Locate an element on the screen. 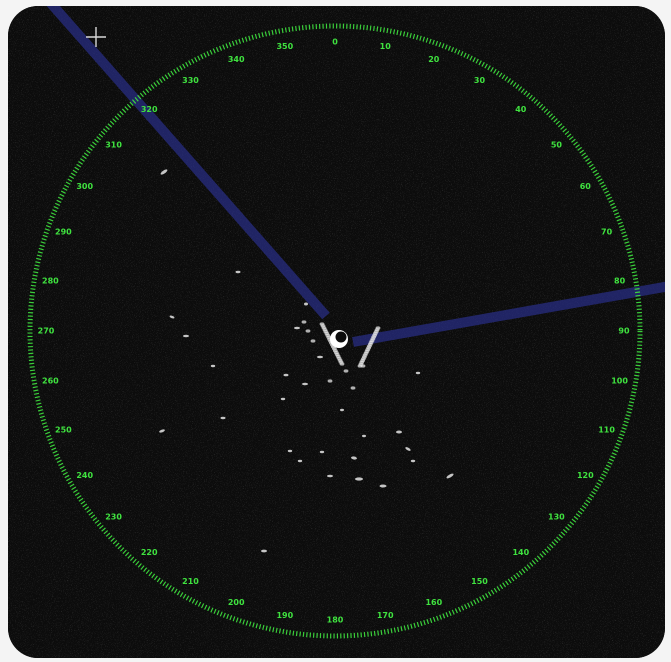  bearing-label-210: 210 is located at coordinates (190, 581).